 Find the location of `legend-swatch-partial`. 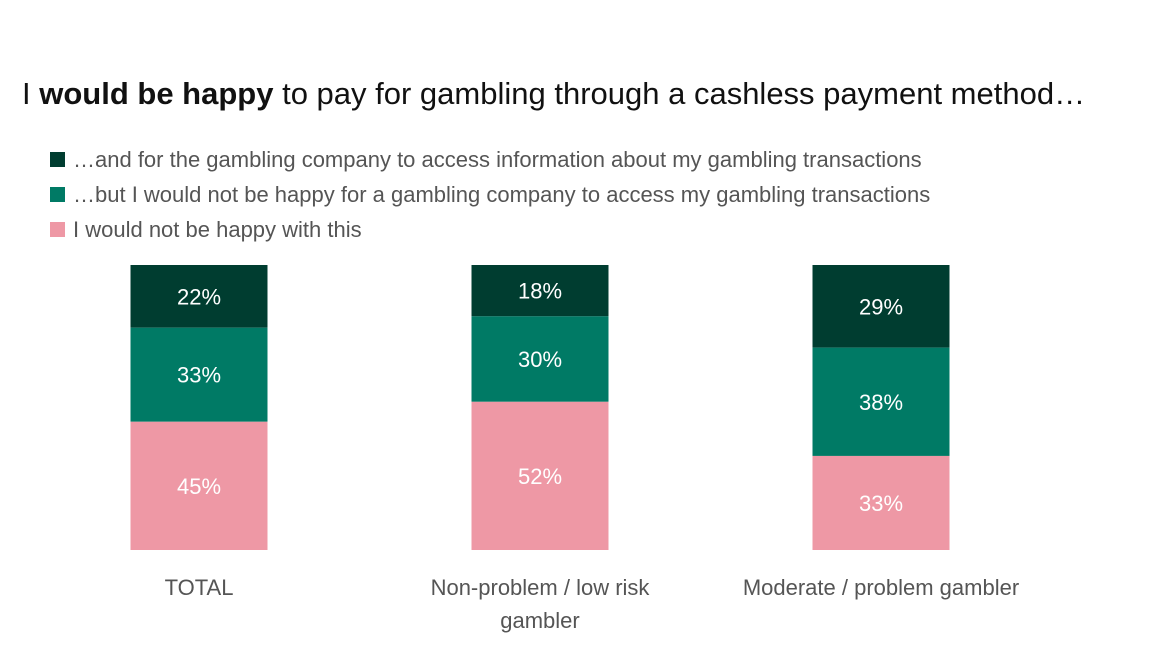

legend-swatch-partial is located at coordinates (57, 194).